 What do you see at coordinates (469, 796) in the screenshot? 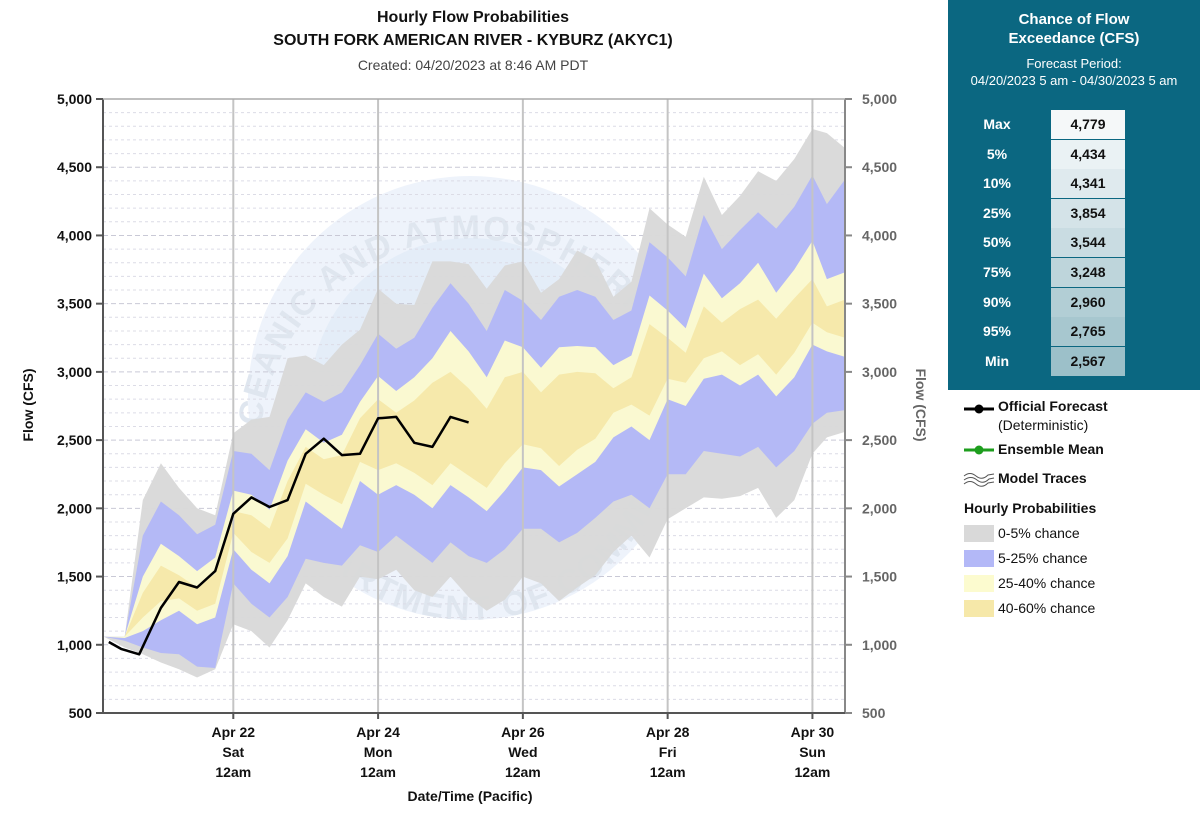
I see `x-axis-label: Date/Time (Pacific)` at bounding box center [469, 796].